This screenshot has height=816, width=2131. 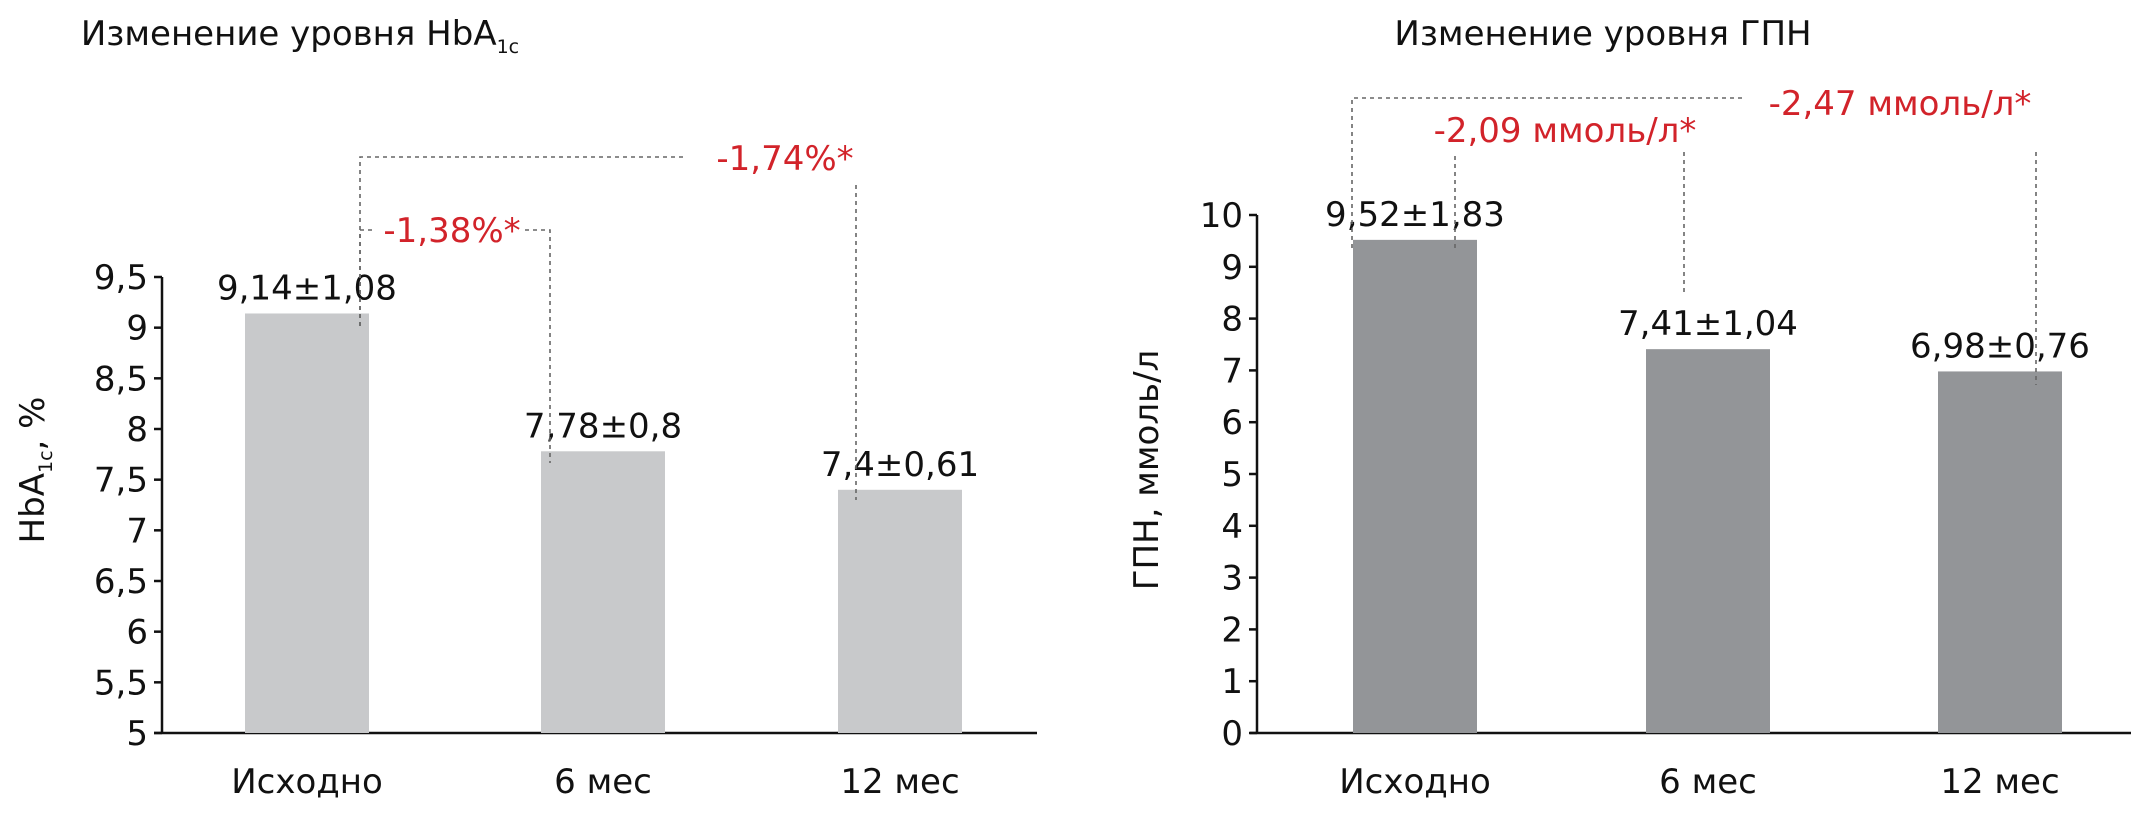 What do you see at coordinates (900, 465) in the screenshot?
I see `hba1c-data-label: 7,4±0,61` at bounding box center [900, 465].